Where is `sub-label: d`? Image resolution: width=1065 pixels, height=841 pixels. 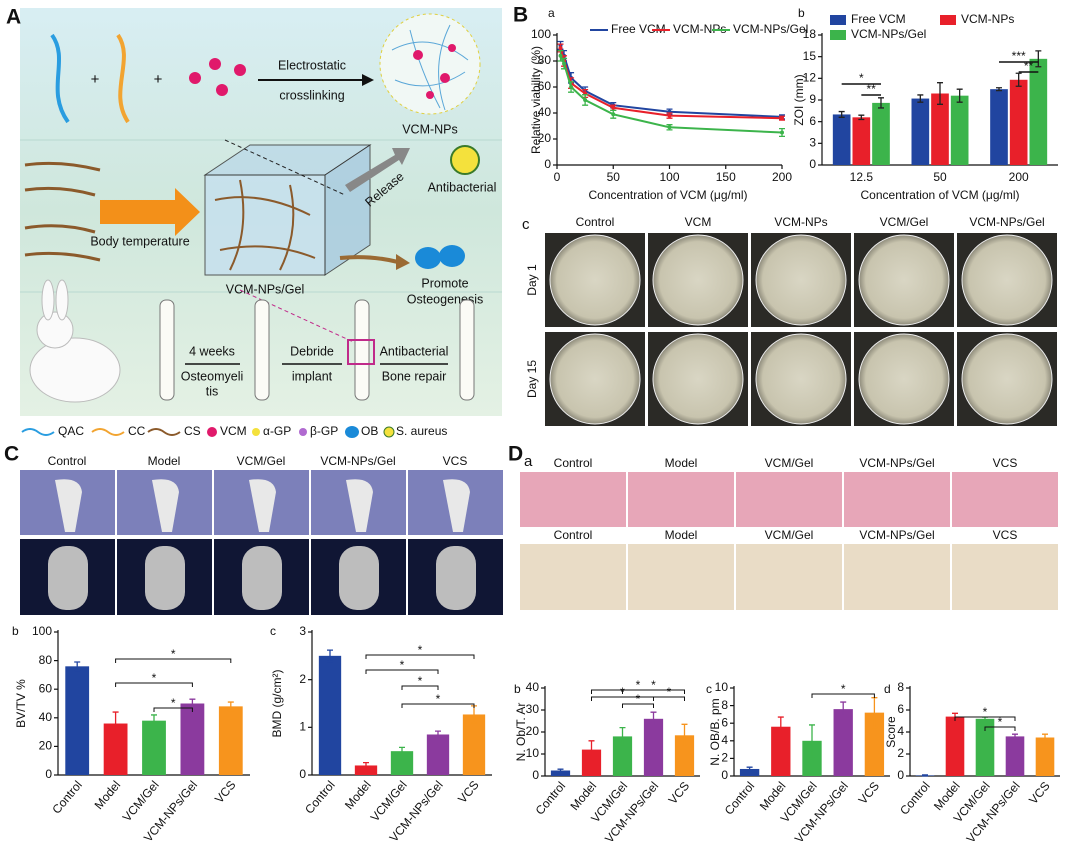 sub-label: d is located at coordinates (887, 689).